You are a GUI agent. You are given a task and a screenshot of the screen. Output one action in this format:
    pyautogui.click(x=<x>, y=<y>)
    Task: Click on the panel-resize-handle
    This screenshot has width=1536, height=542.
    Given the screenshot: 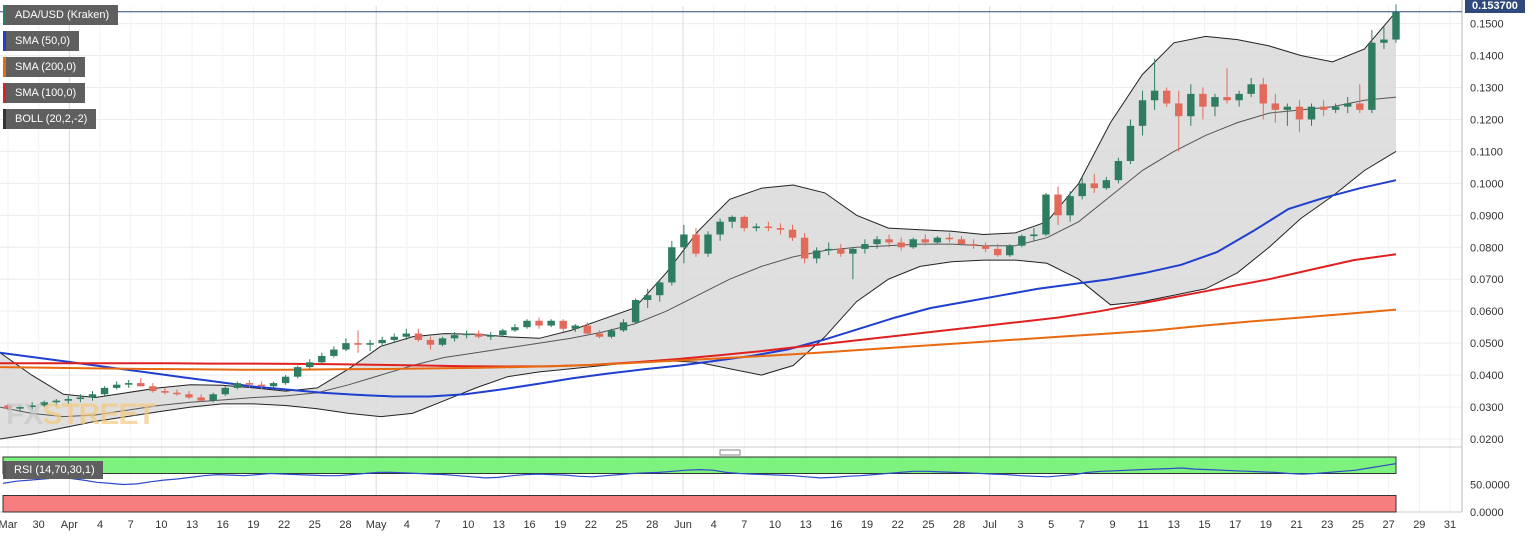 What is the action you would take?
    pyautogui.click(x=730, y=452)
    